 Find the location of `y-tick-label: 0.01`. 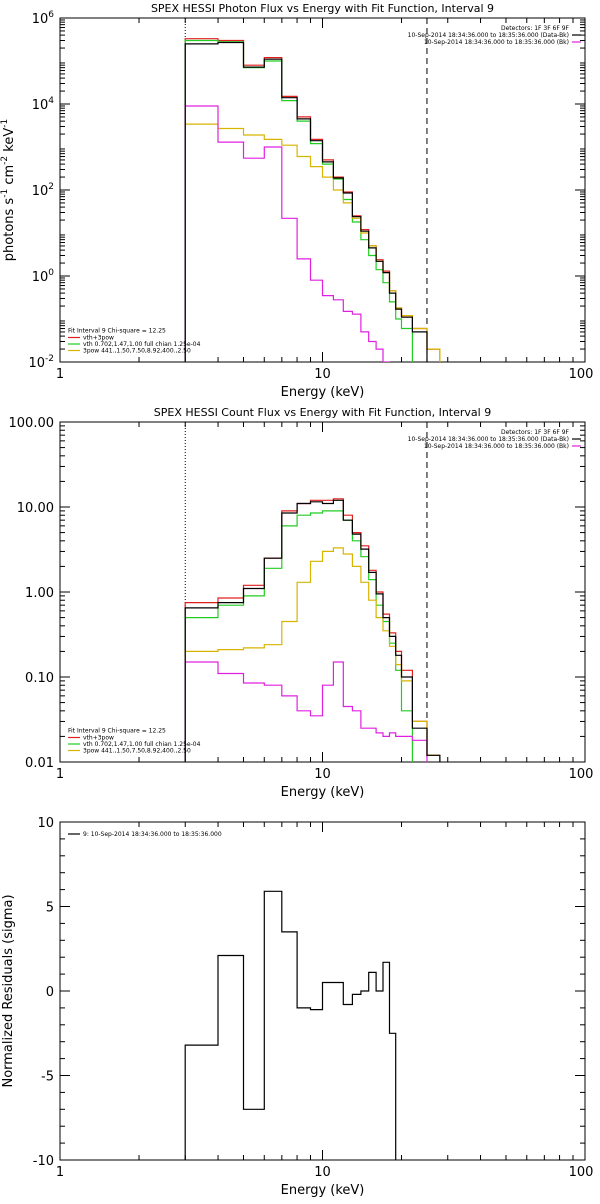

y-tick-label: 0.01 is located at coordinates (39, 763).